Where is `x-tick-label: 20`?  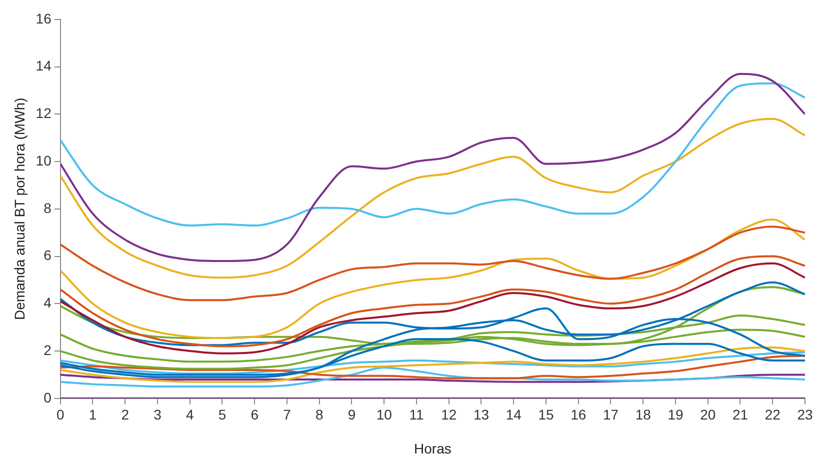 x-tick-label: 20 is located at coordinates (708, 414).